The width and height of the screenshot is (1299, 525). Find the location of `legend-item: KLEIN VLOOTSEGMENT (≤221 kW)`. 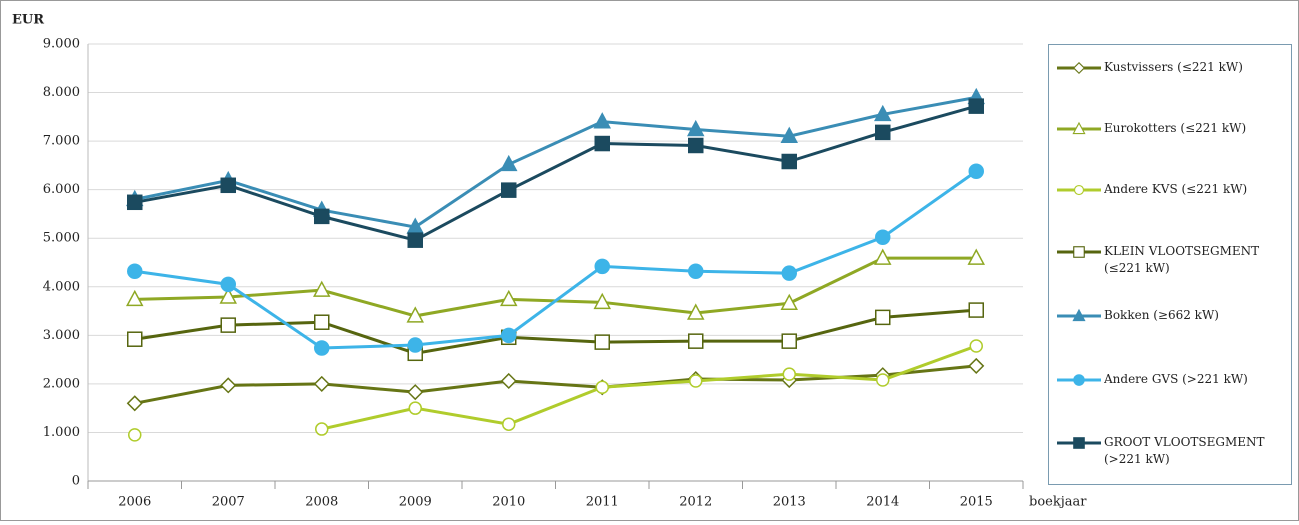

legend-item: KLEIN VLOOTSEGMENT (≤221 kW) is located at coordinates (1182, 259).